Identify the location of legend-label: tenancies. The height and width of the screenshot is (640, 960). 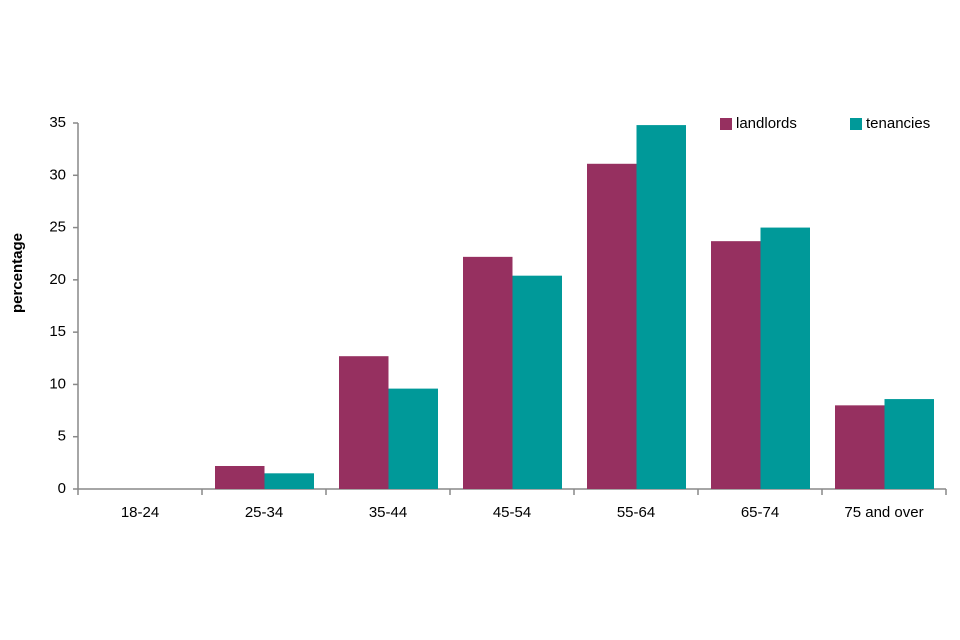
(898, 123).